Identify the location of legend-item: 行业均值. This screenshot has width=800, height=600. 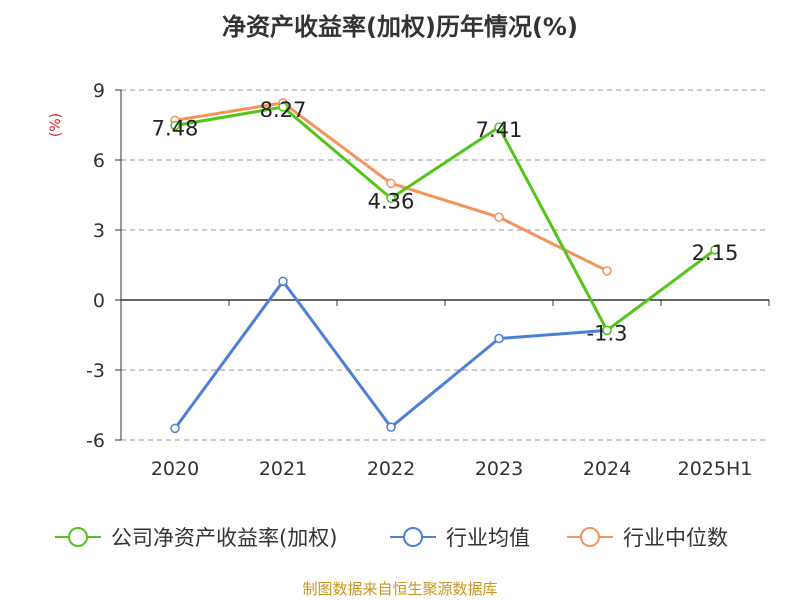
(460, 538).